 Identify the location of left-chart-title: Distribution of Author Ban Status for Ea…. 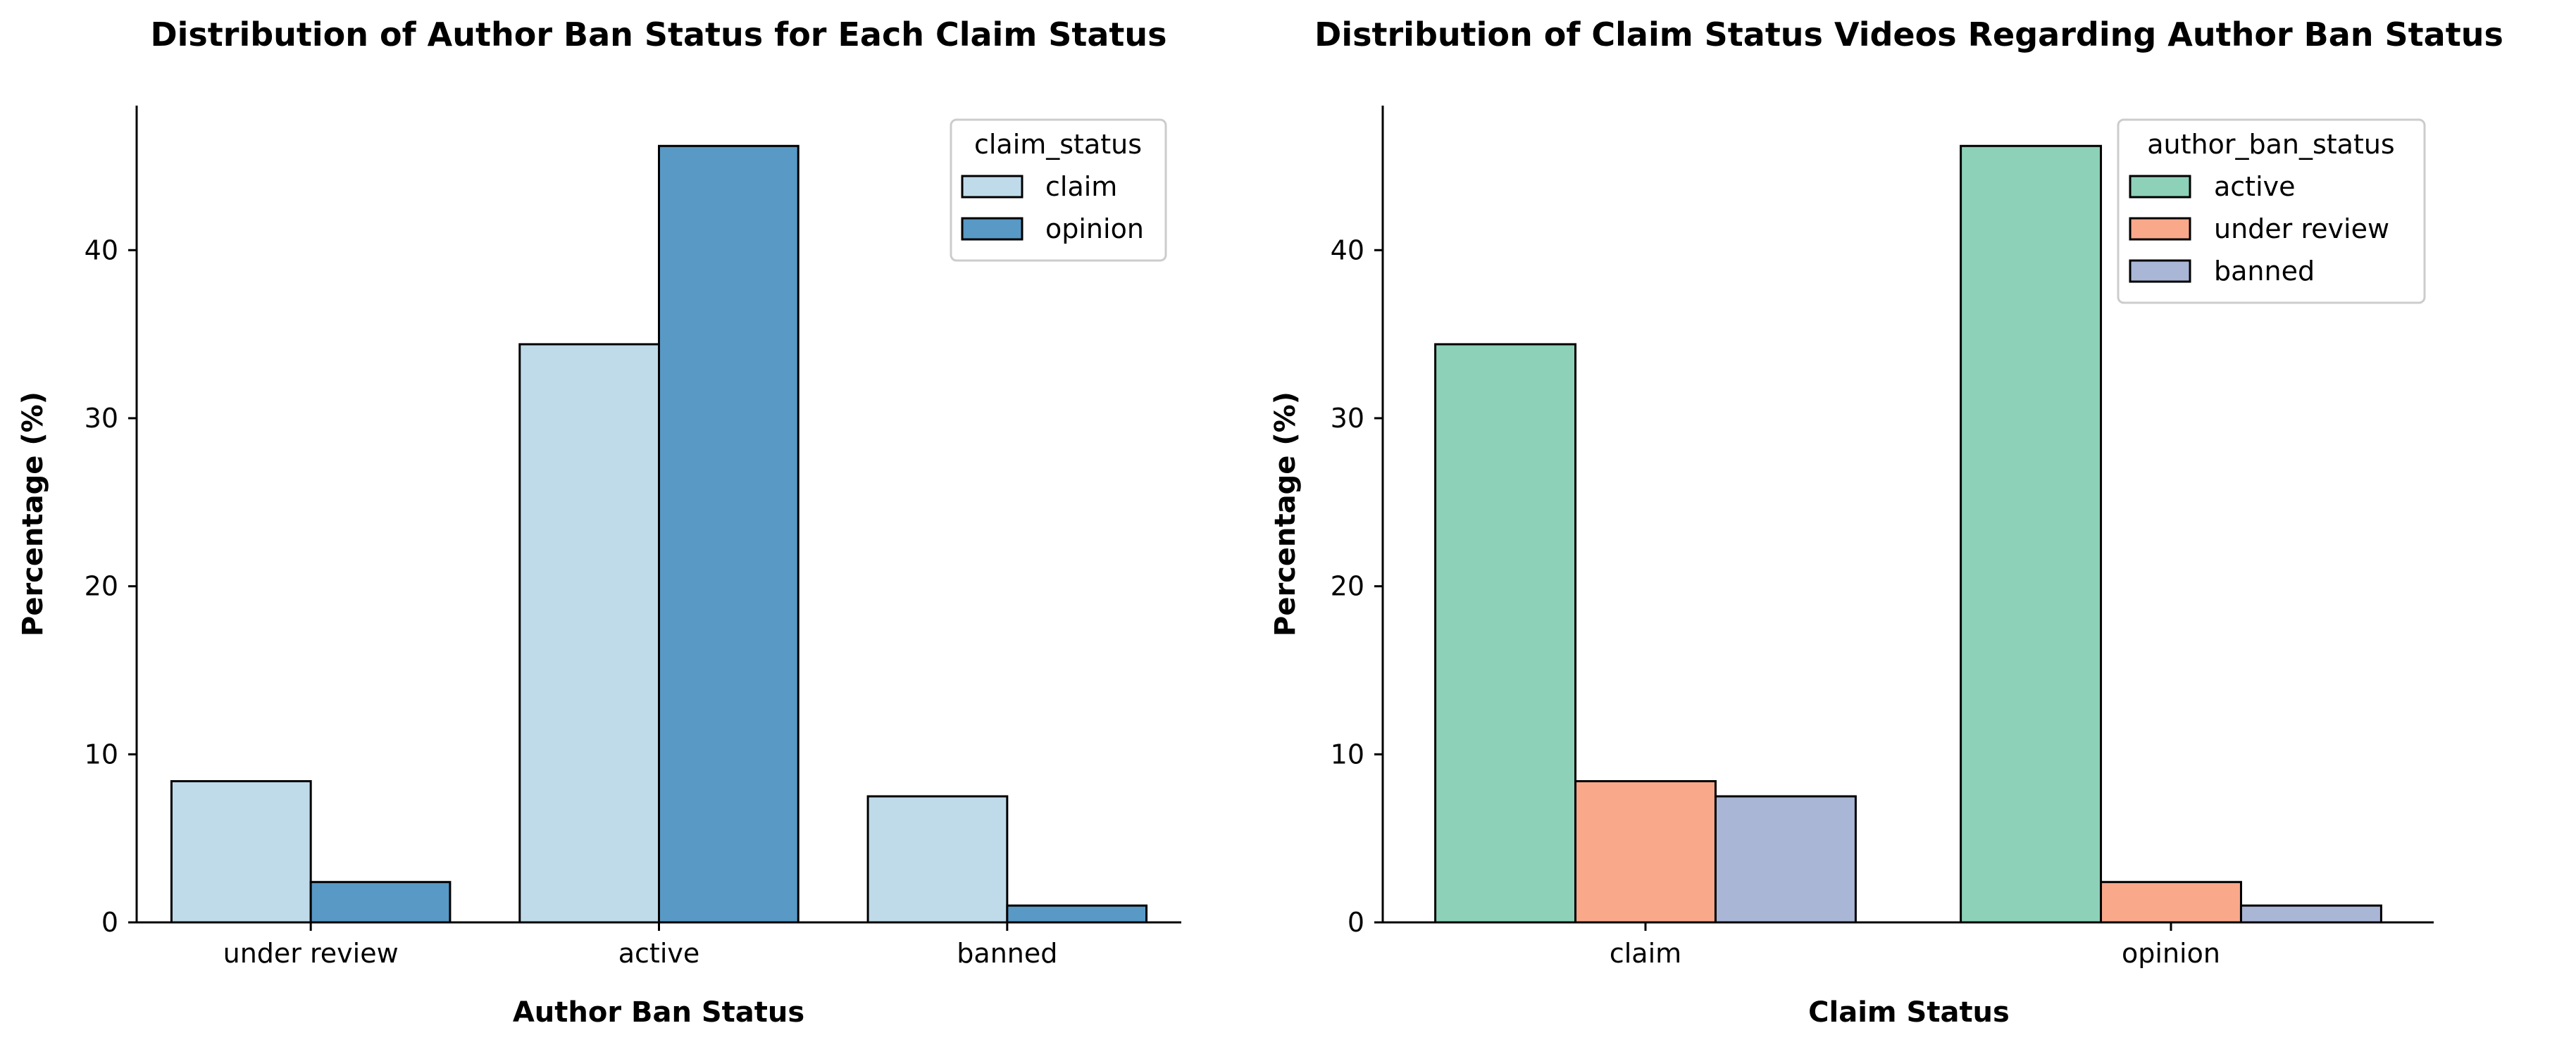
(658, 34).